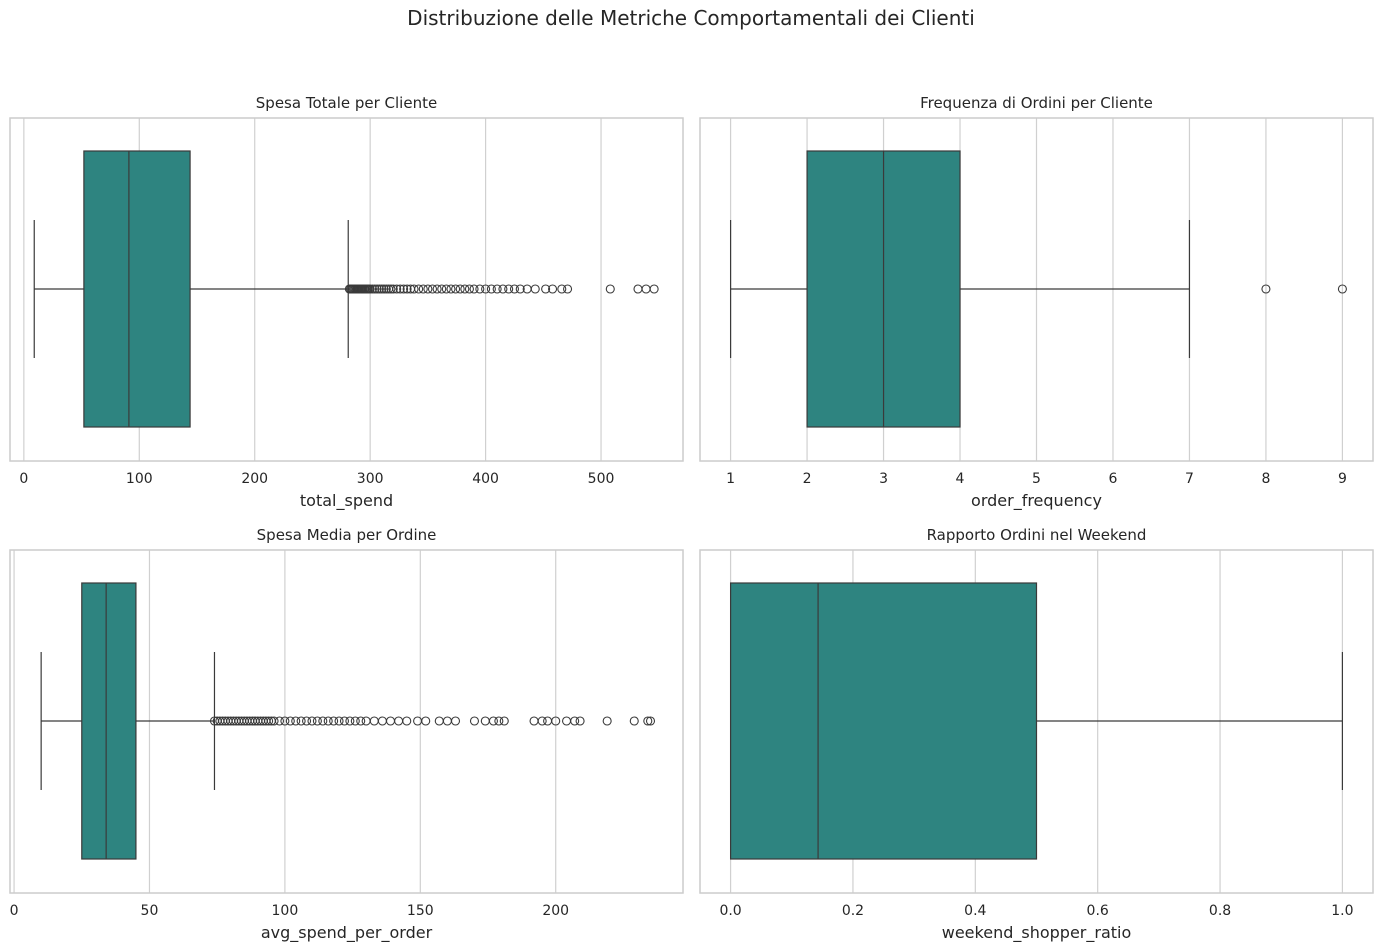  I want to click on x-tick-label: 8, so click(1265, 479).